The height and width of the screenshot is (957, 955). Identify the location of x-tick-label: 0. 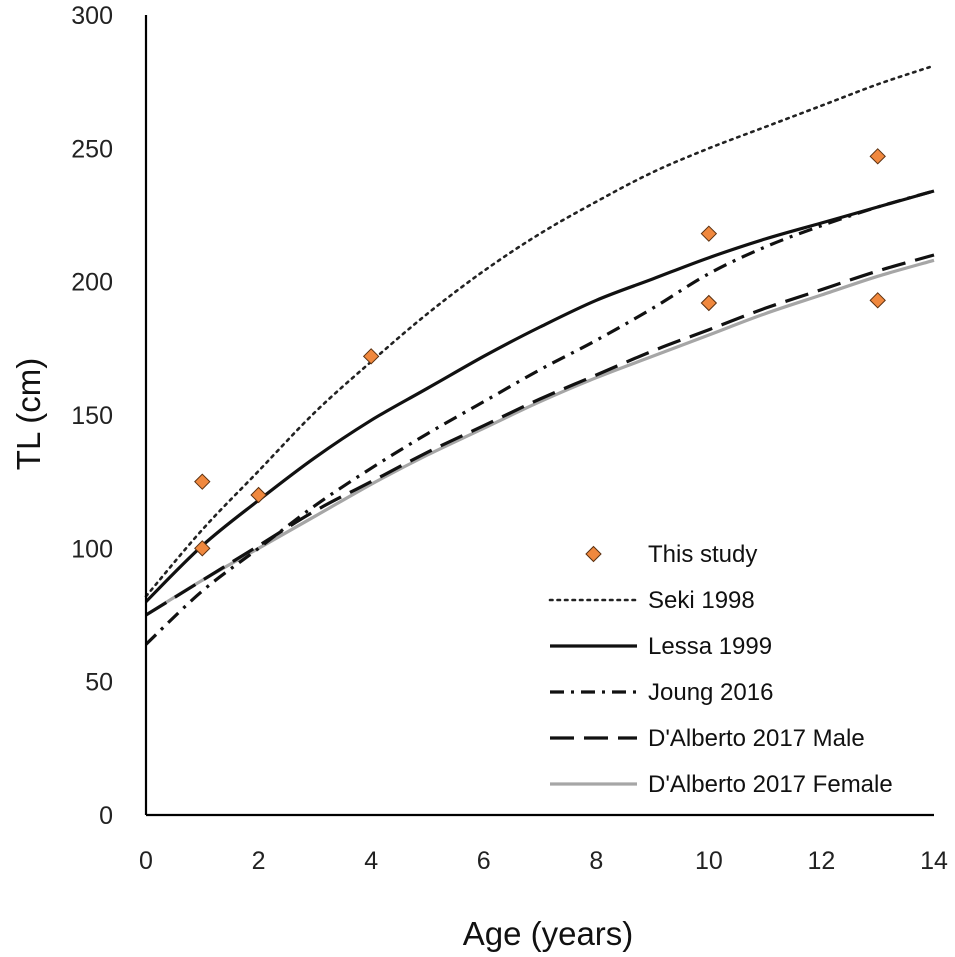
(146, 861).